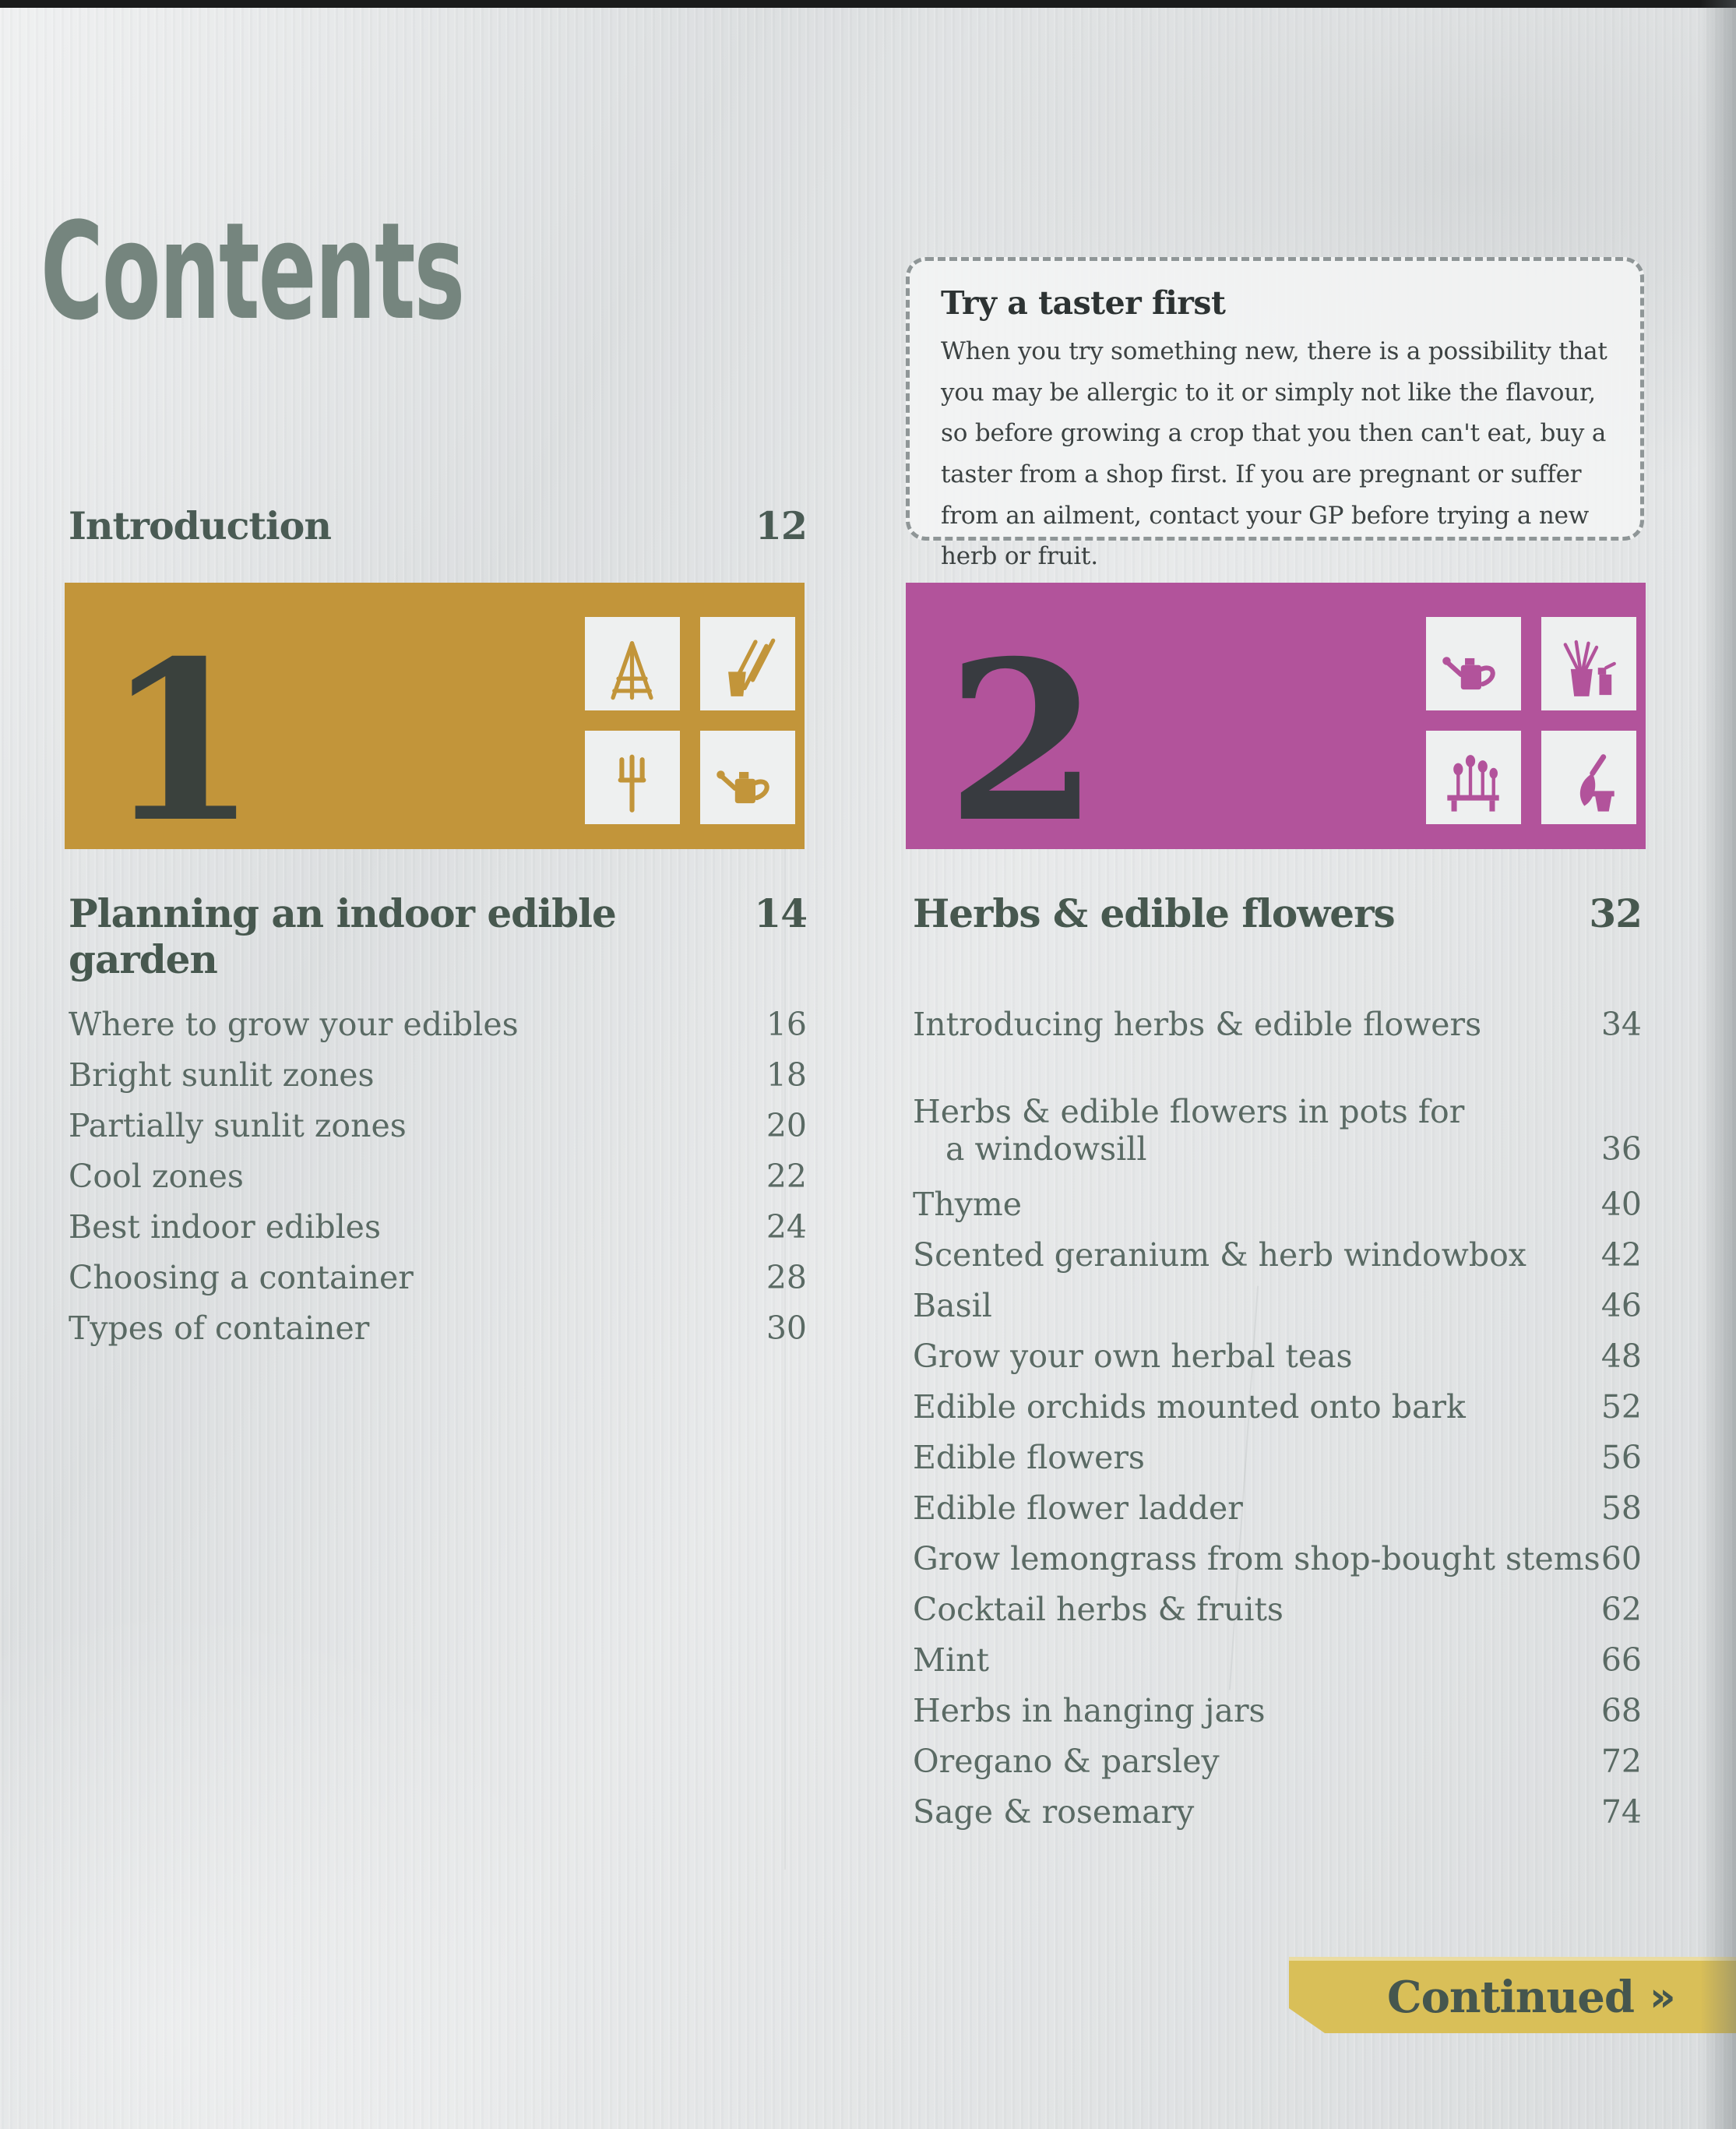 This screenshot has width=1736, height=2129. Describe the element at coordinates (1154, 913) in the screenshot. I see `chapter-title: Herbs & edible flowers` at that location.